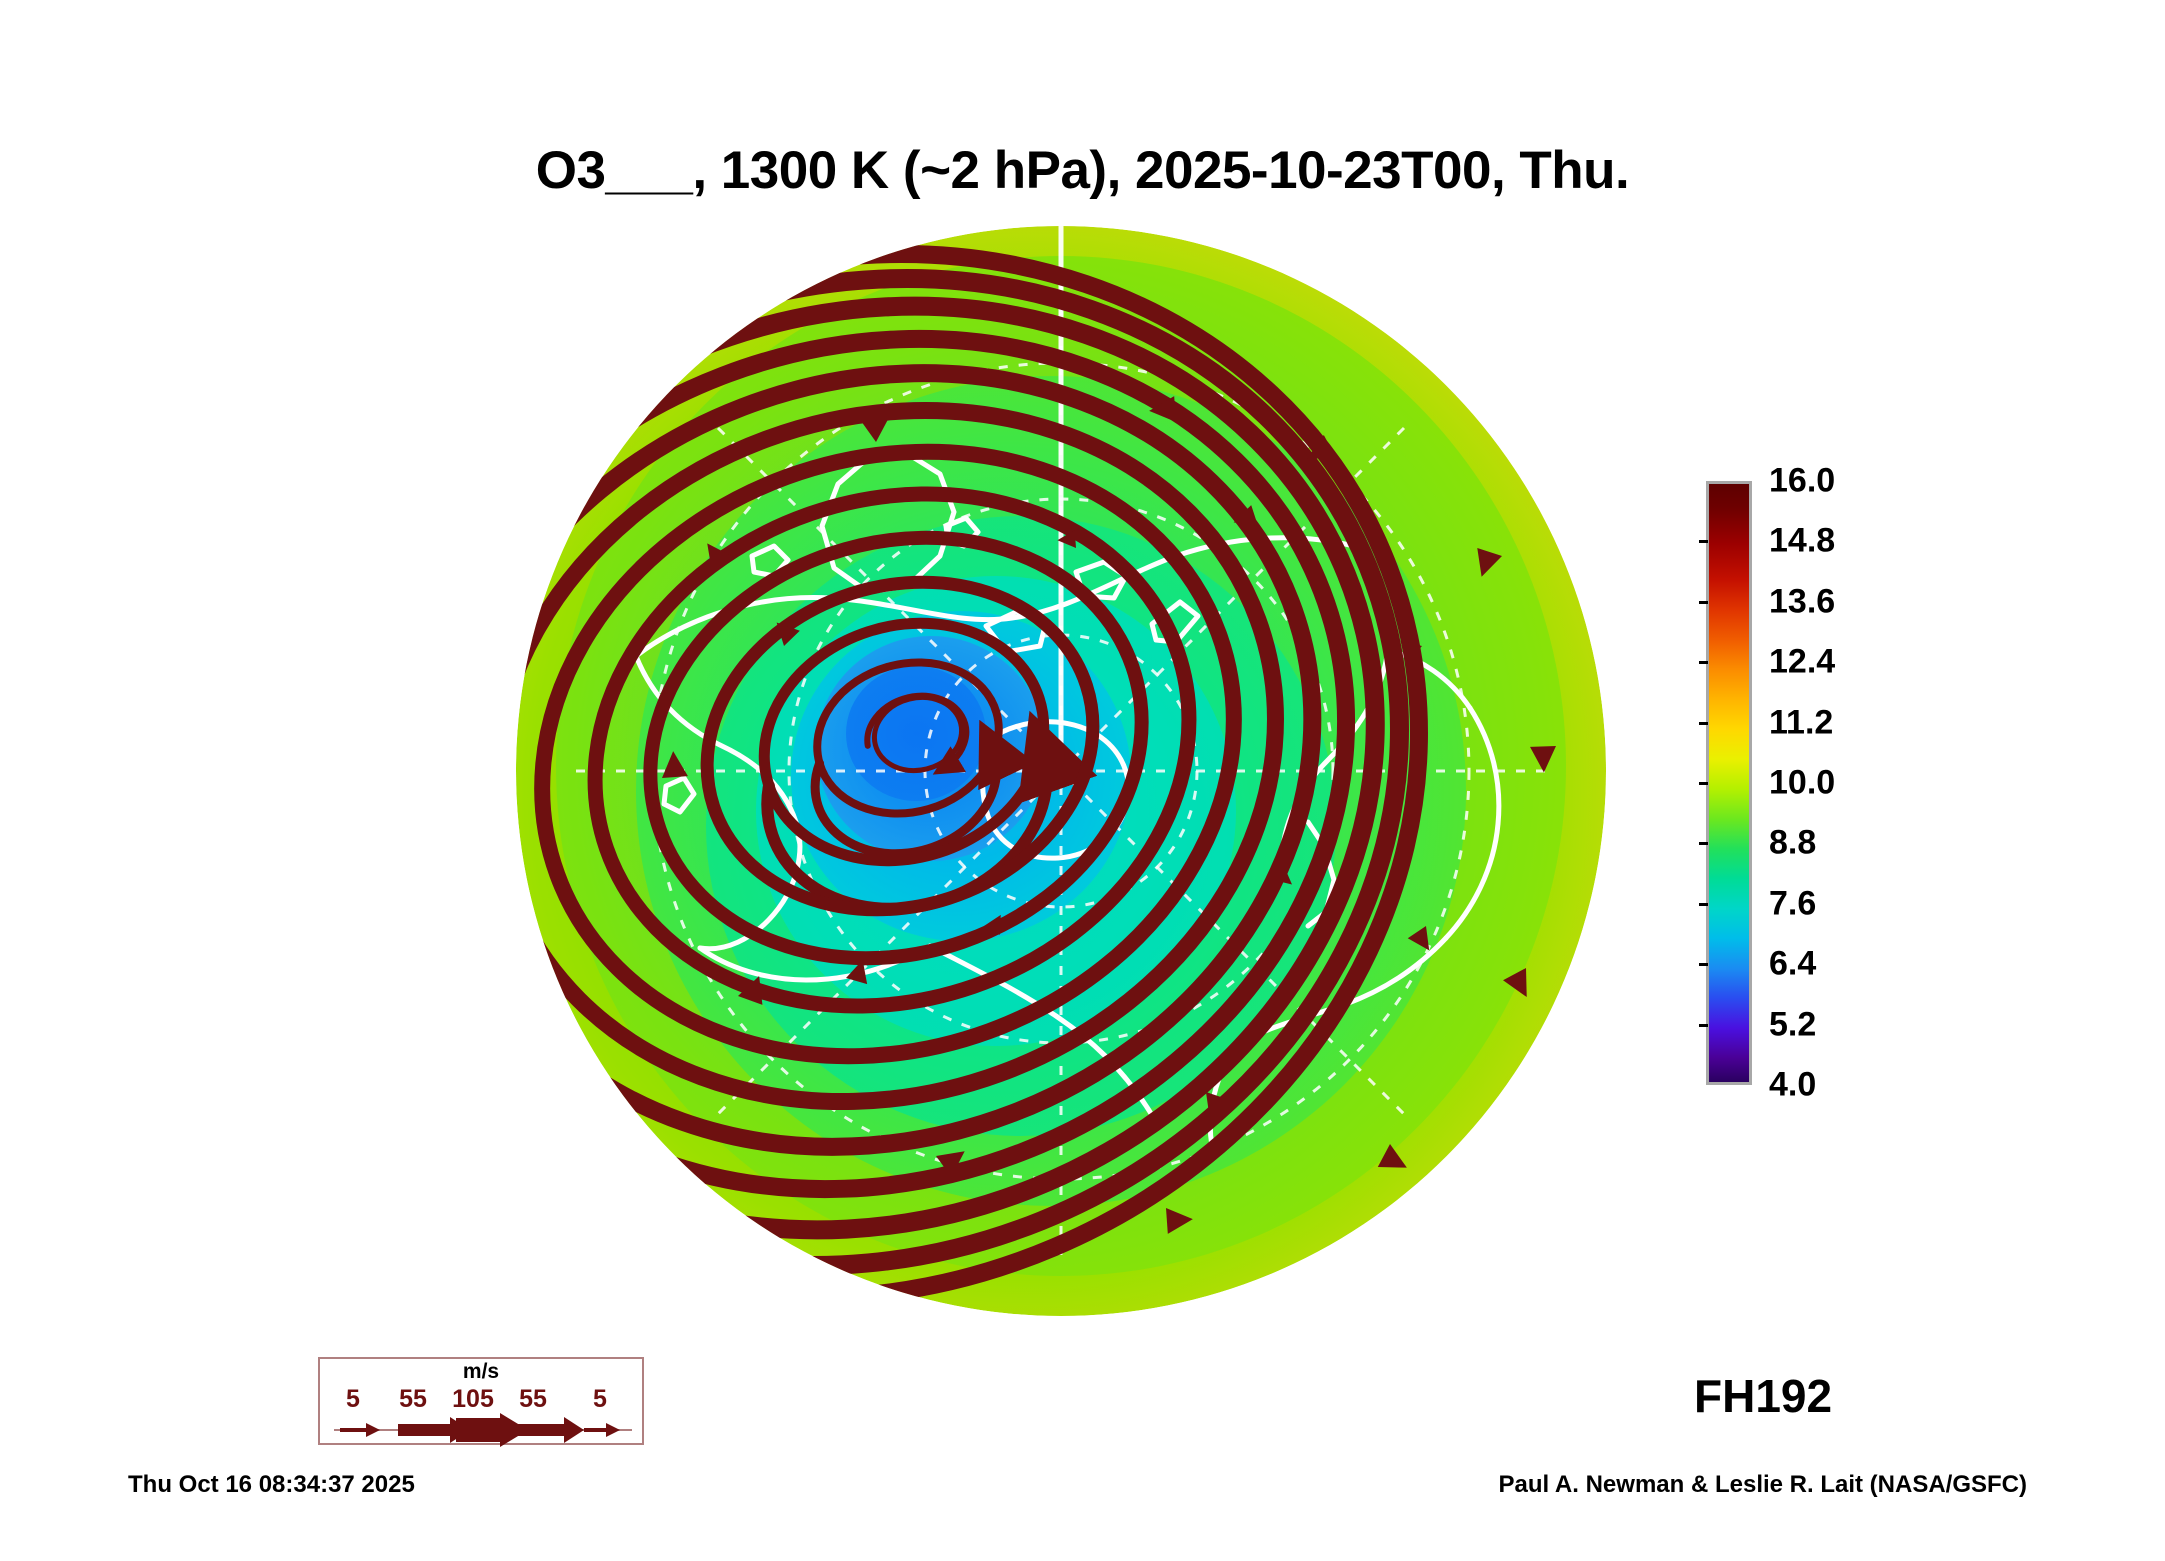  I want to click on wind-speed-legend: m/s 5 55 105 55 5, so click(481, 1402).